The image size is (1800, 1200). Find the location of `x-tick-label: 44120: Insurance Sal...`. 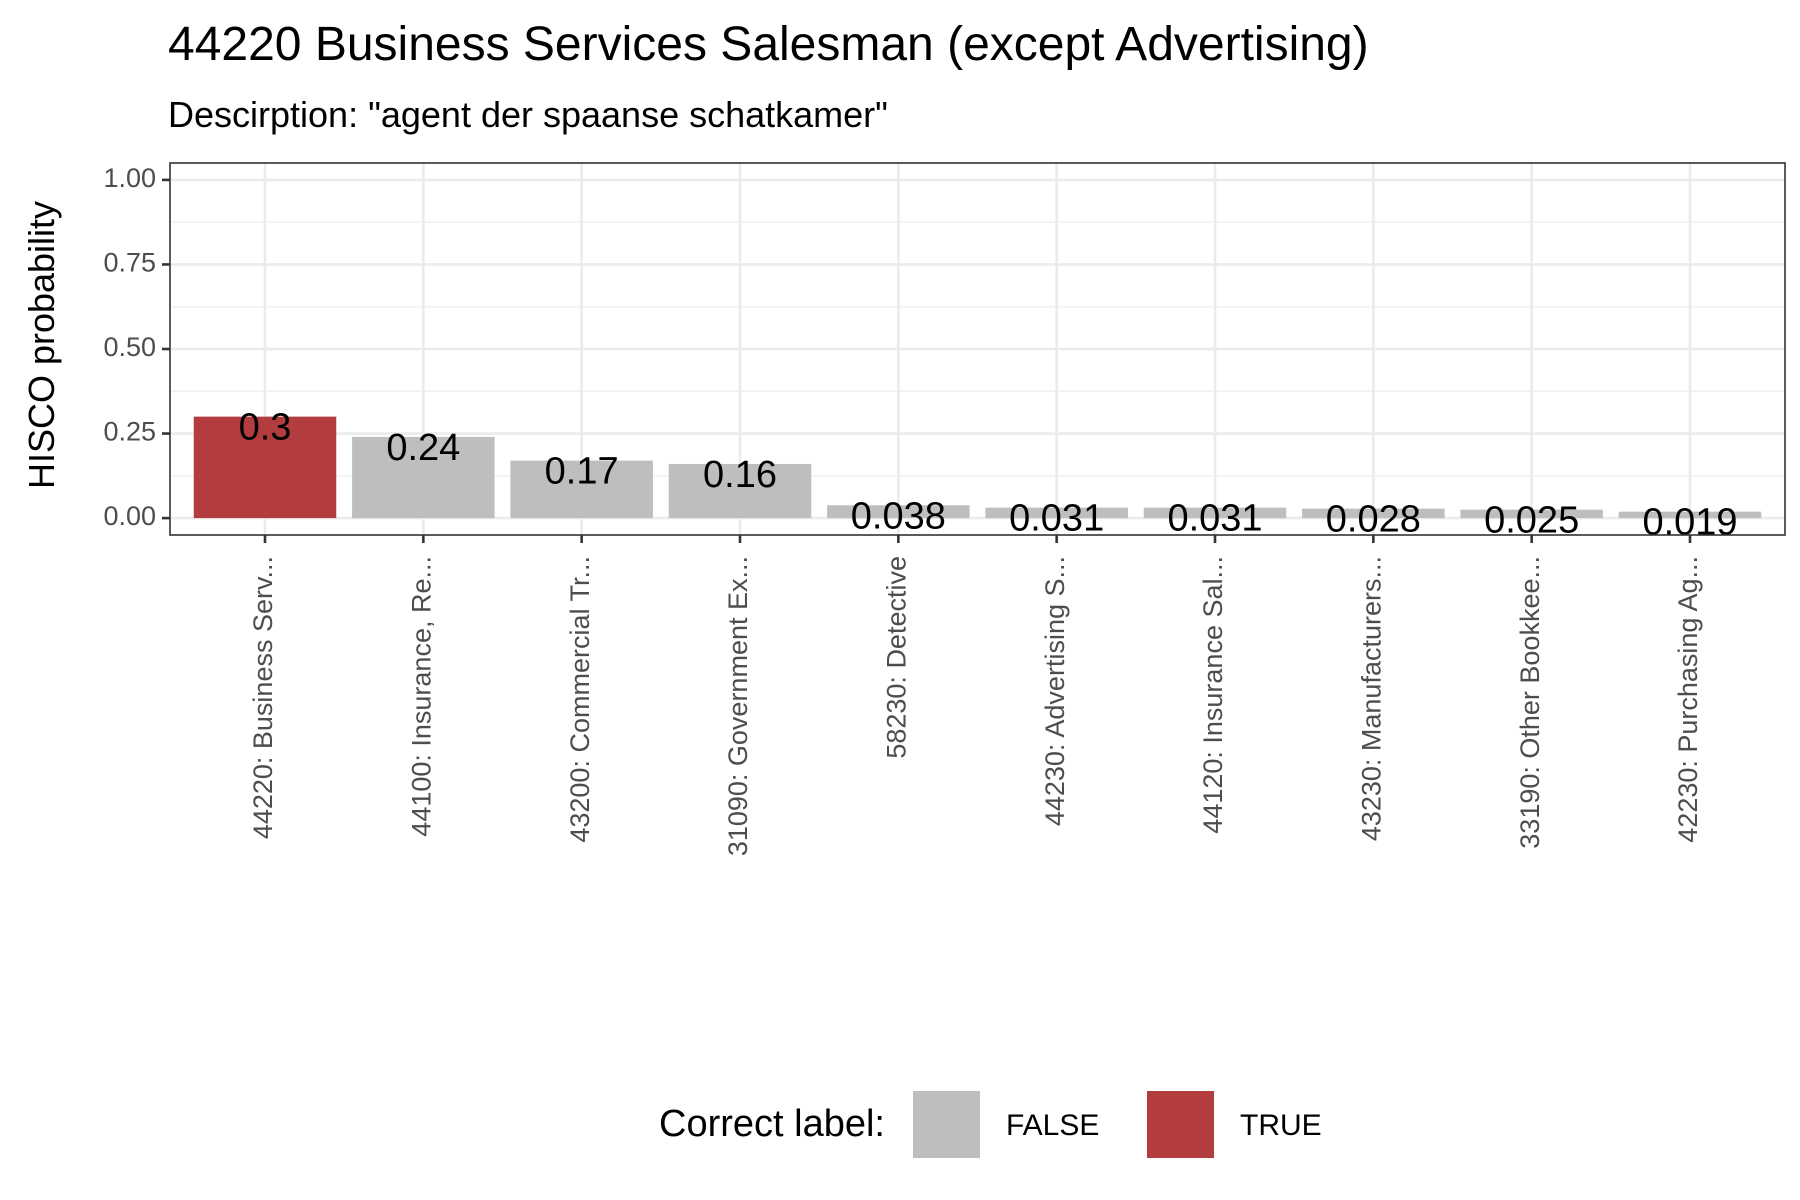

x-tick-label: 44120: Insurance Sal... is located at coordinates (1213, 695).